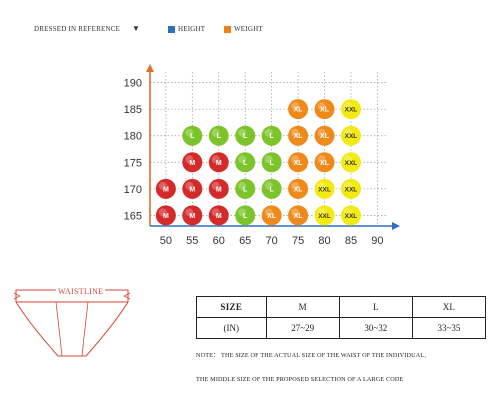 This screenshot has height=400, width=500. I want to click on pouch-left-seam, so click(59, 329).